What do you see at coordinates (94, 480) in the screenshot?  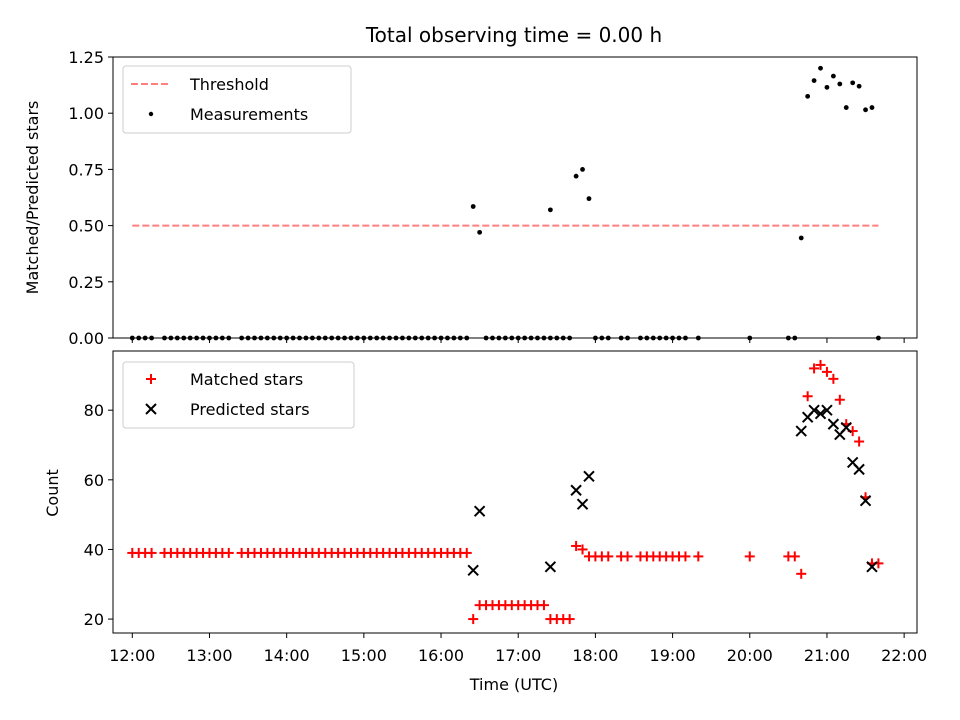 I see `bottom-y-tick-label: 60` at bounding box center [94, 480].